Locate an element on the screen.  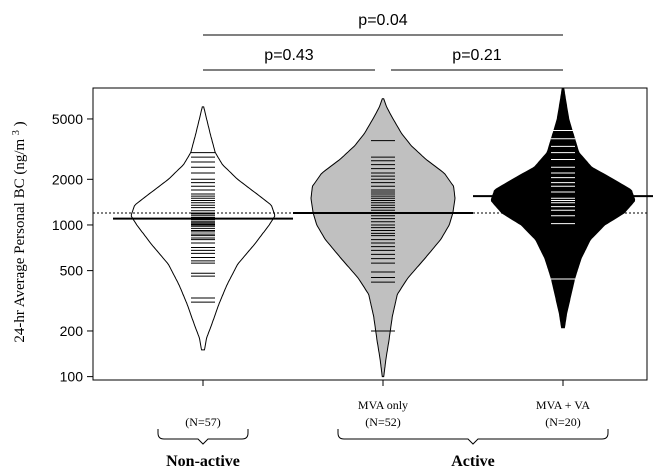
y-axis-label-superscript: 3 is located at coordinates (16, 132).